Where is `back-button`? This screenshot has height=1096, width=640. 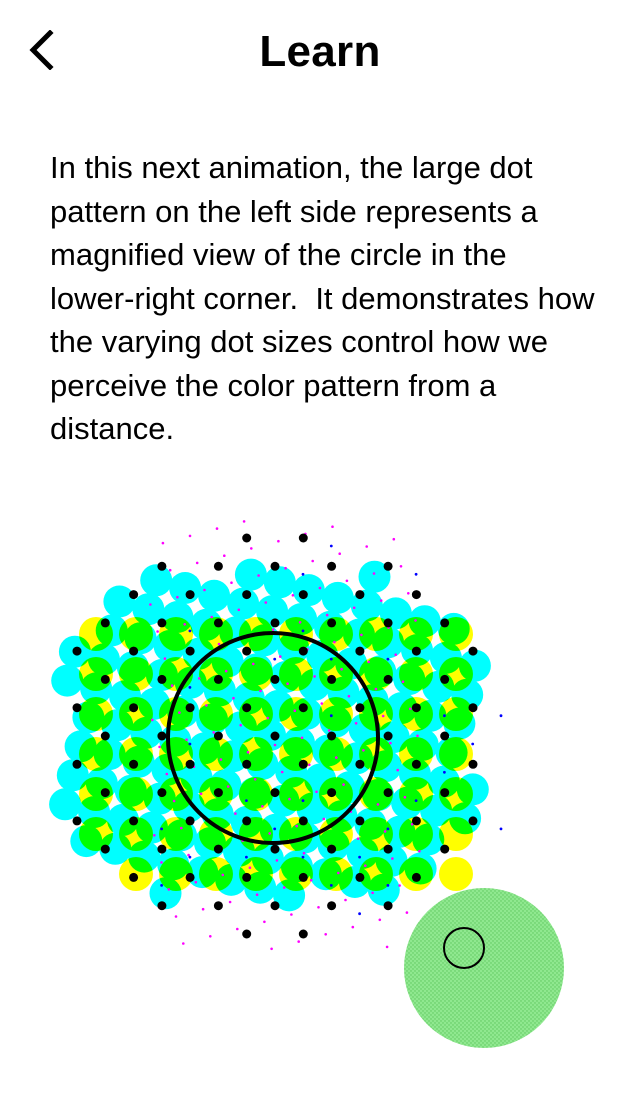 back-button is located at coordinates (42, 50).